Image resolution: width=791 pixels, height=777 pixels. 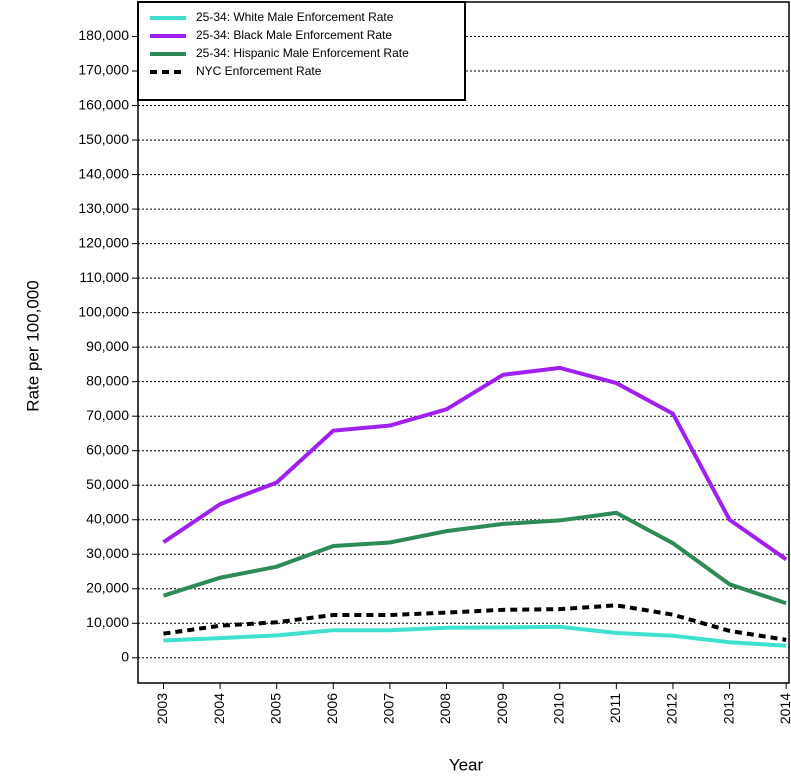 I want to click on legend-label: NYC Enforcement Rate, so click(x=259, y=71).